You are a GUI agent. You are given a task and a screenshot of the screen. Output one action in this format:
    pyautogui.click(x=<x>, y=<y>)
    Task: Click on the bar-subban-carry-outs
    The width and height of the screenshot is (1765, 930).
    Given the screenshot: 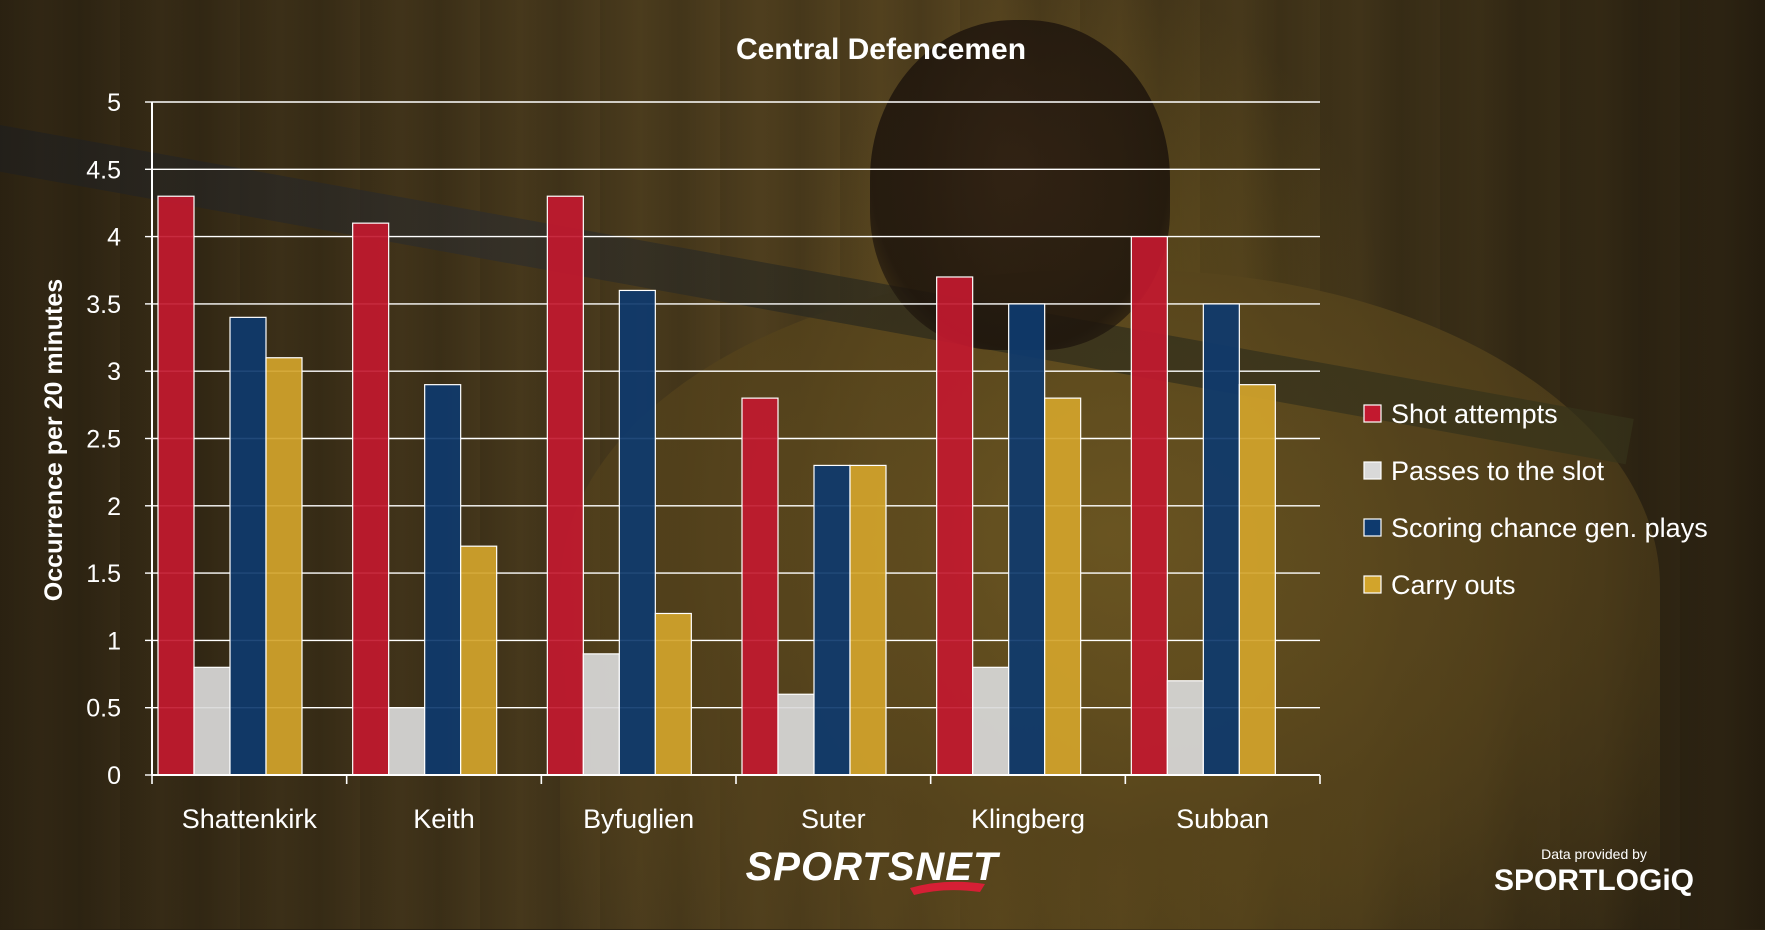 What is the action you would take?
    pyautogui.click(x=1257, y=580)
    